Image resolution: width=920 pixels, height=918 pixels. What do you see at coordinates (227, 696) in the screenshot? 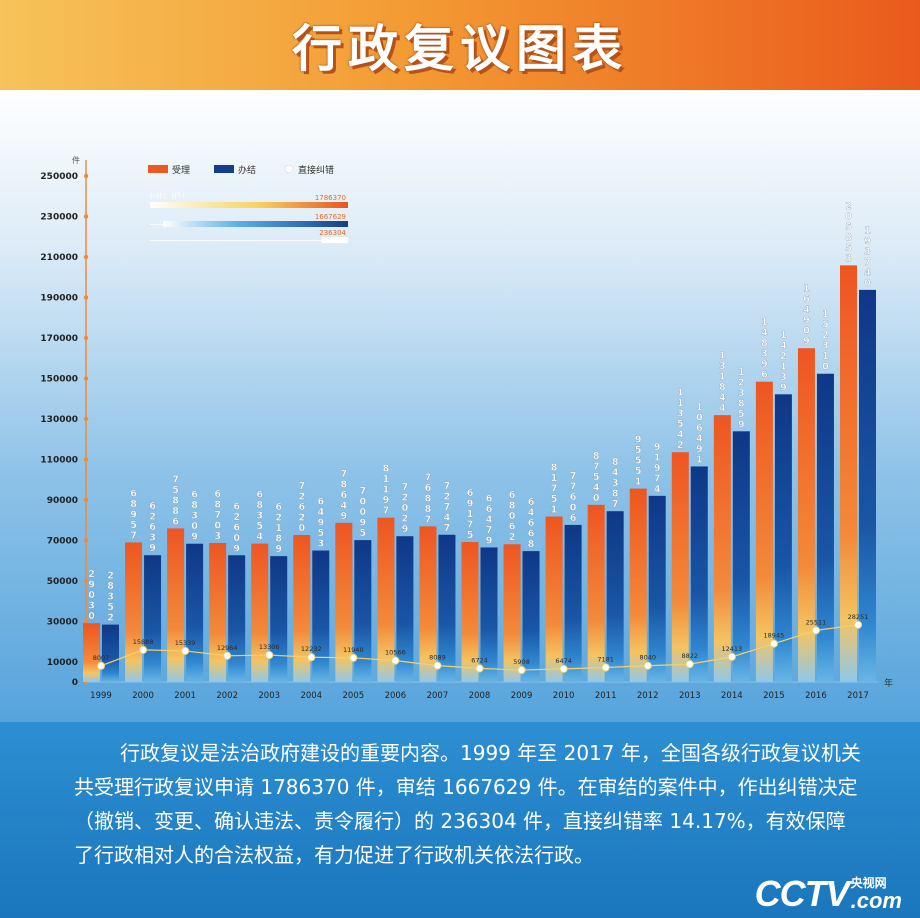
I see `x-tick-label: 2002` at bounding box center [227, 696].